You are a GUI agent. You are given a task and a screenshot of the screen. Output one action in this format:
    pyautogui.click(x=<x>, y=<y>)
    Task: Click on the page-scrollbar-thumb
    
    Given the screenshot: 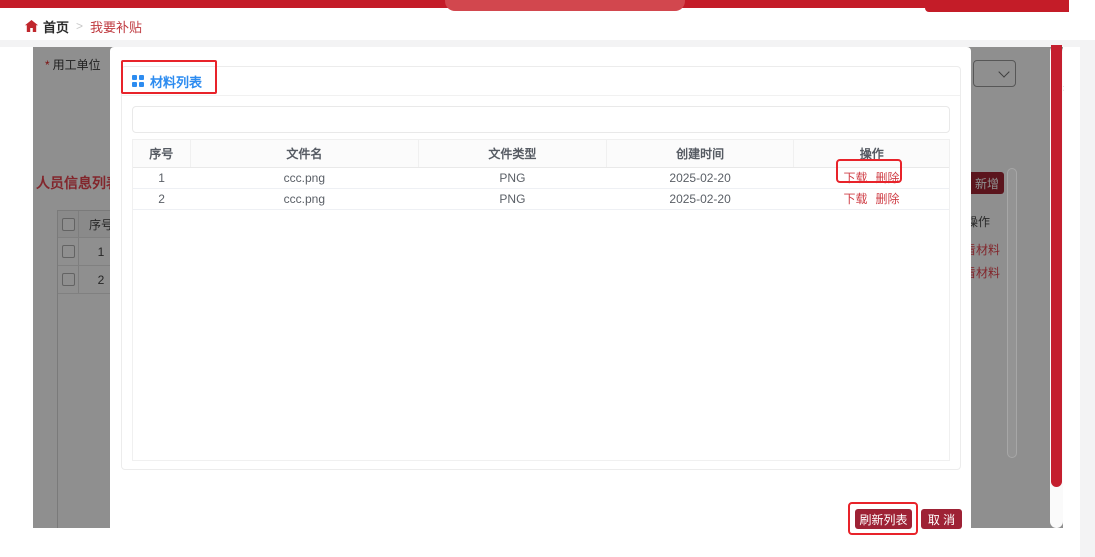 What is the action you would take?
    pyautogui.click(x=1056, y=266)
    